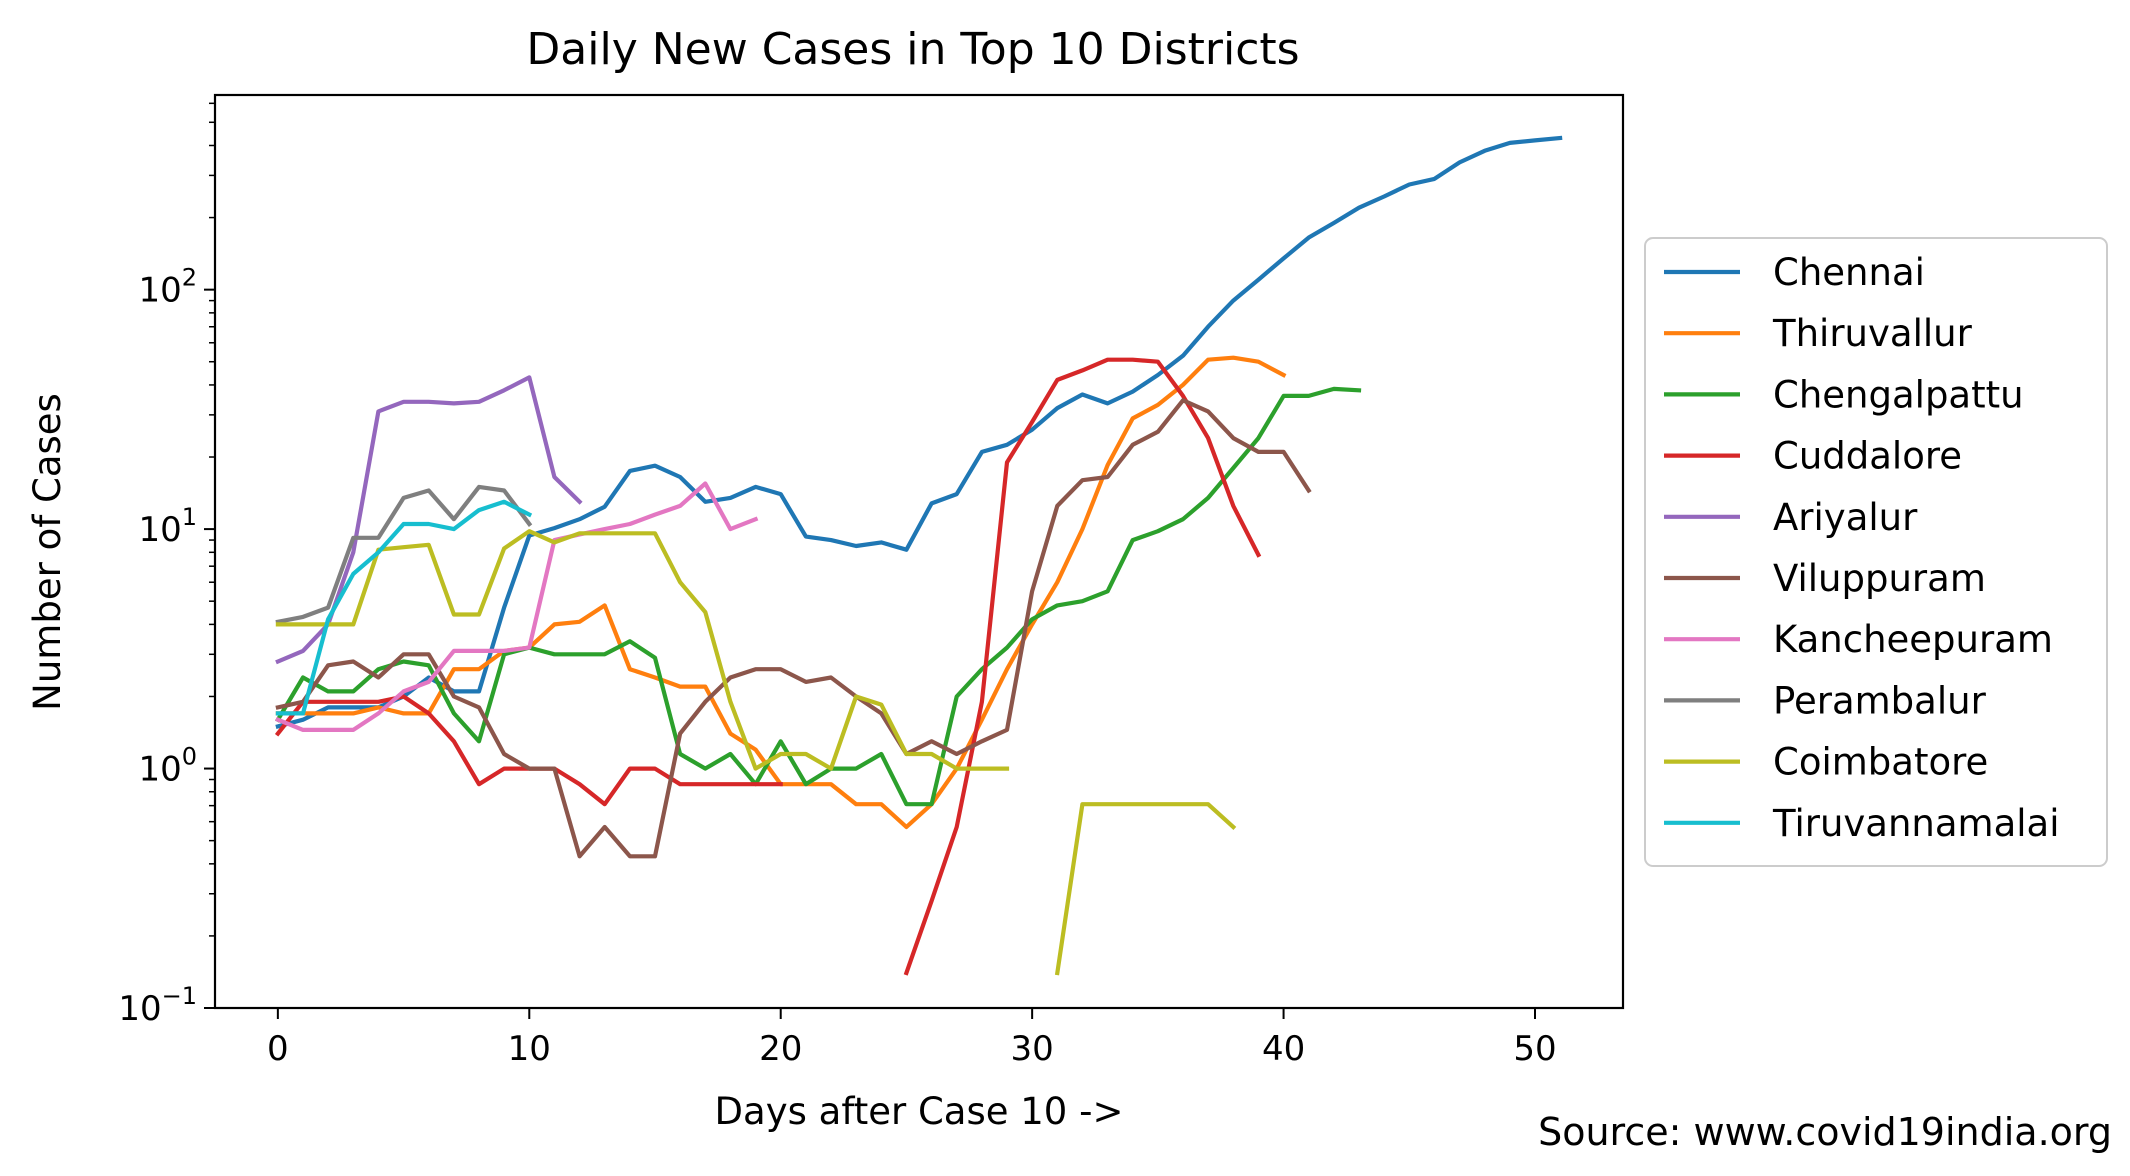 The image size is (2130, 1176). What do you see at coordinates (1880, 700) in the screenshot?
I see `legend-label-perambalur: Perambalur` at bounding box center [1880, 700].